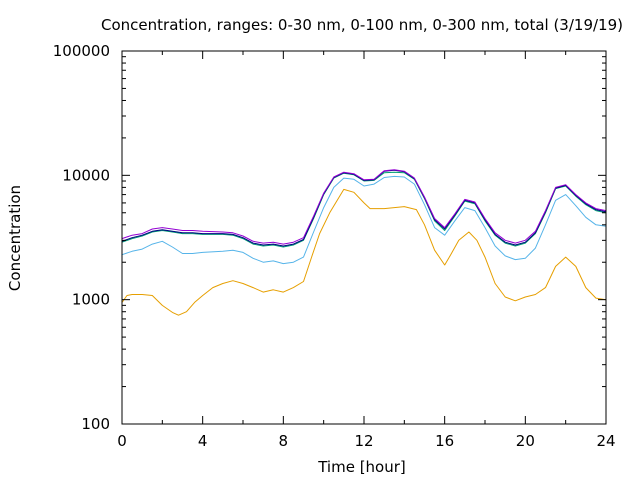  Describe the element at coordinates (122, 441) in the screenshot. I see `x-tick-label: 0` at that location.